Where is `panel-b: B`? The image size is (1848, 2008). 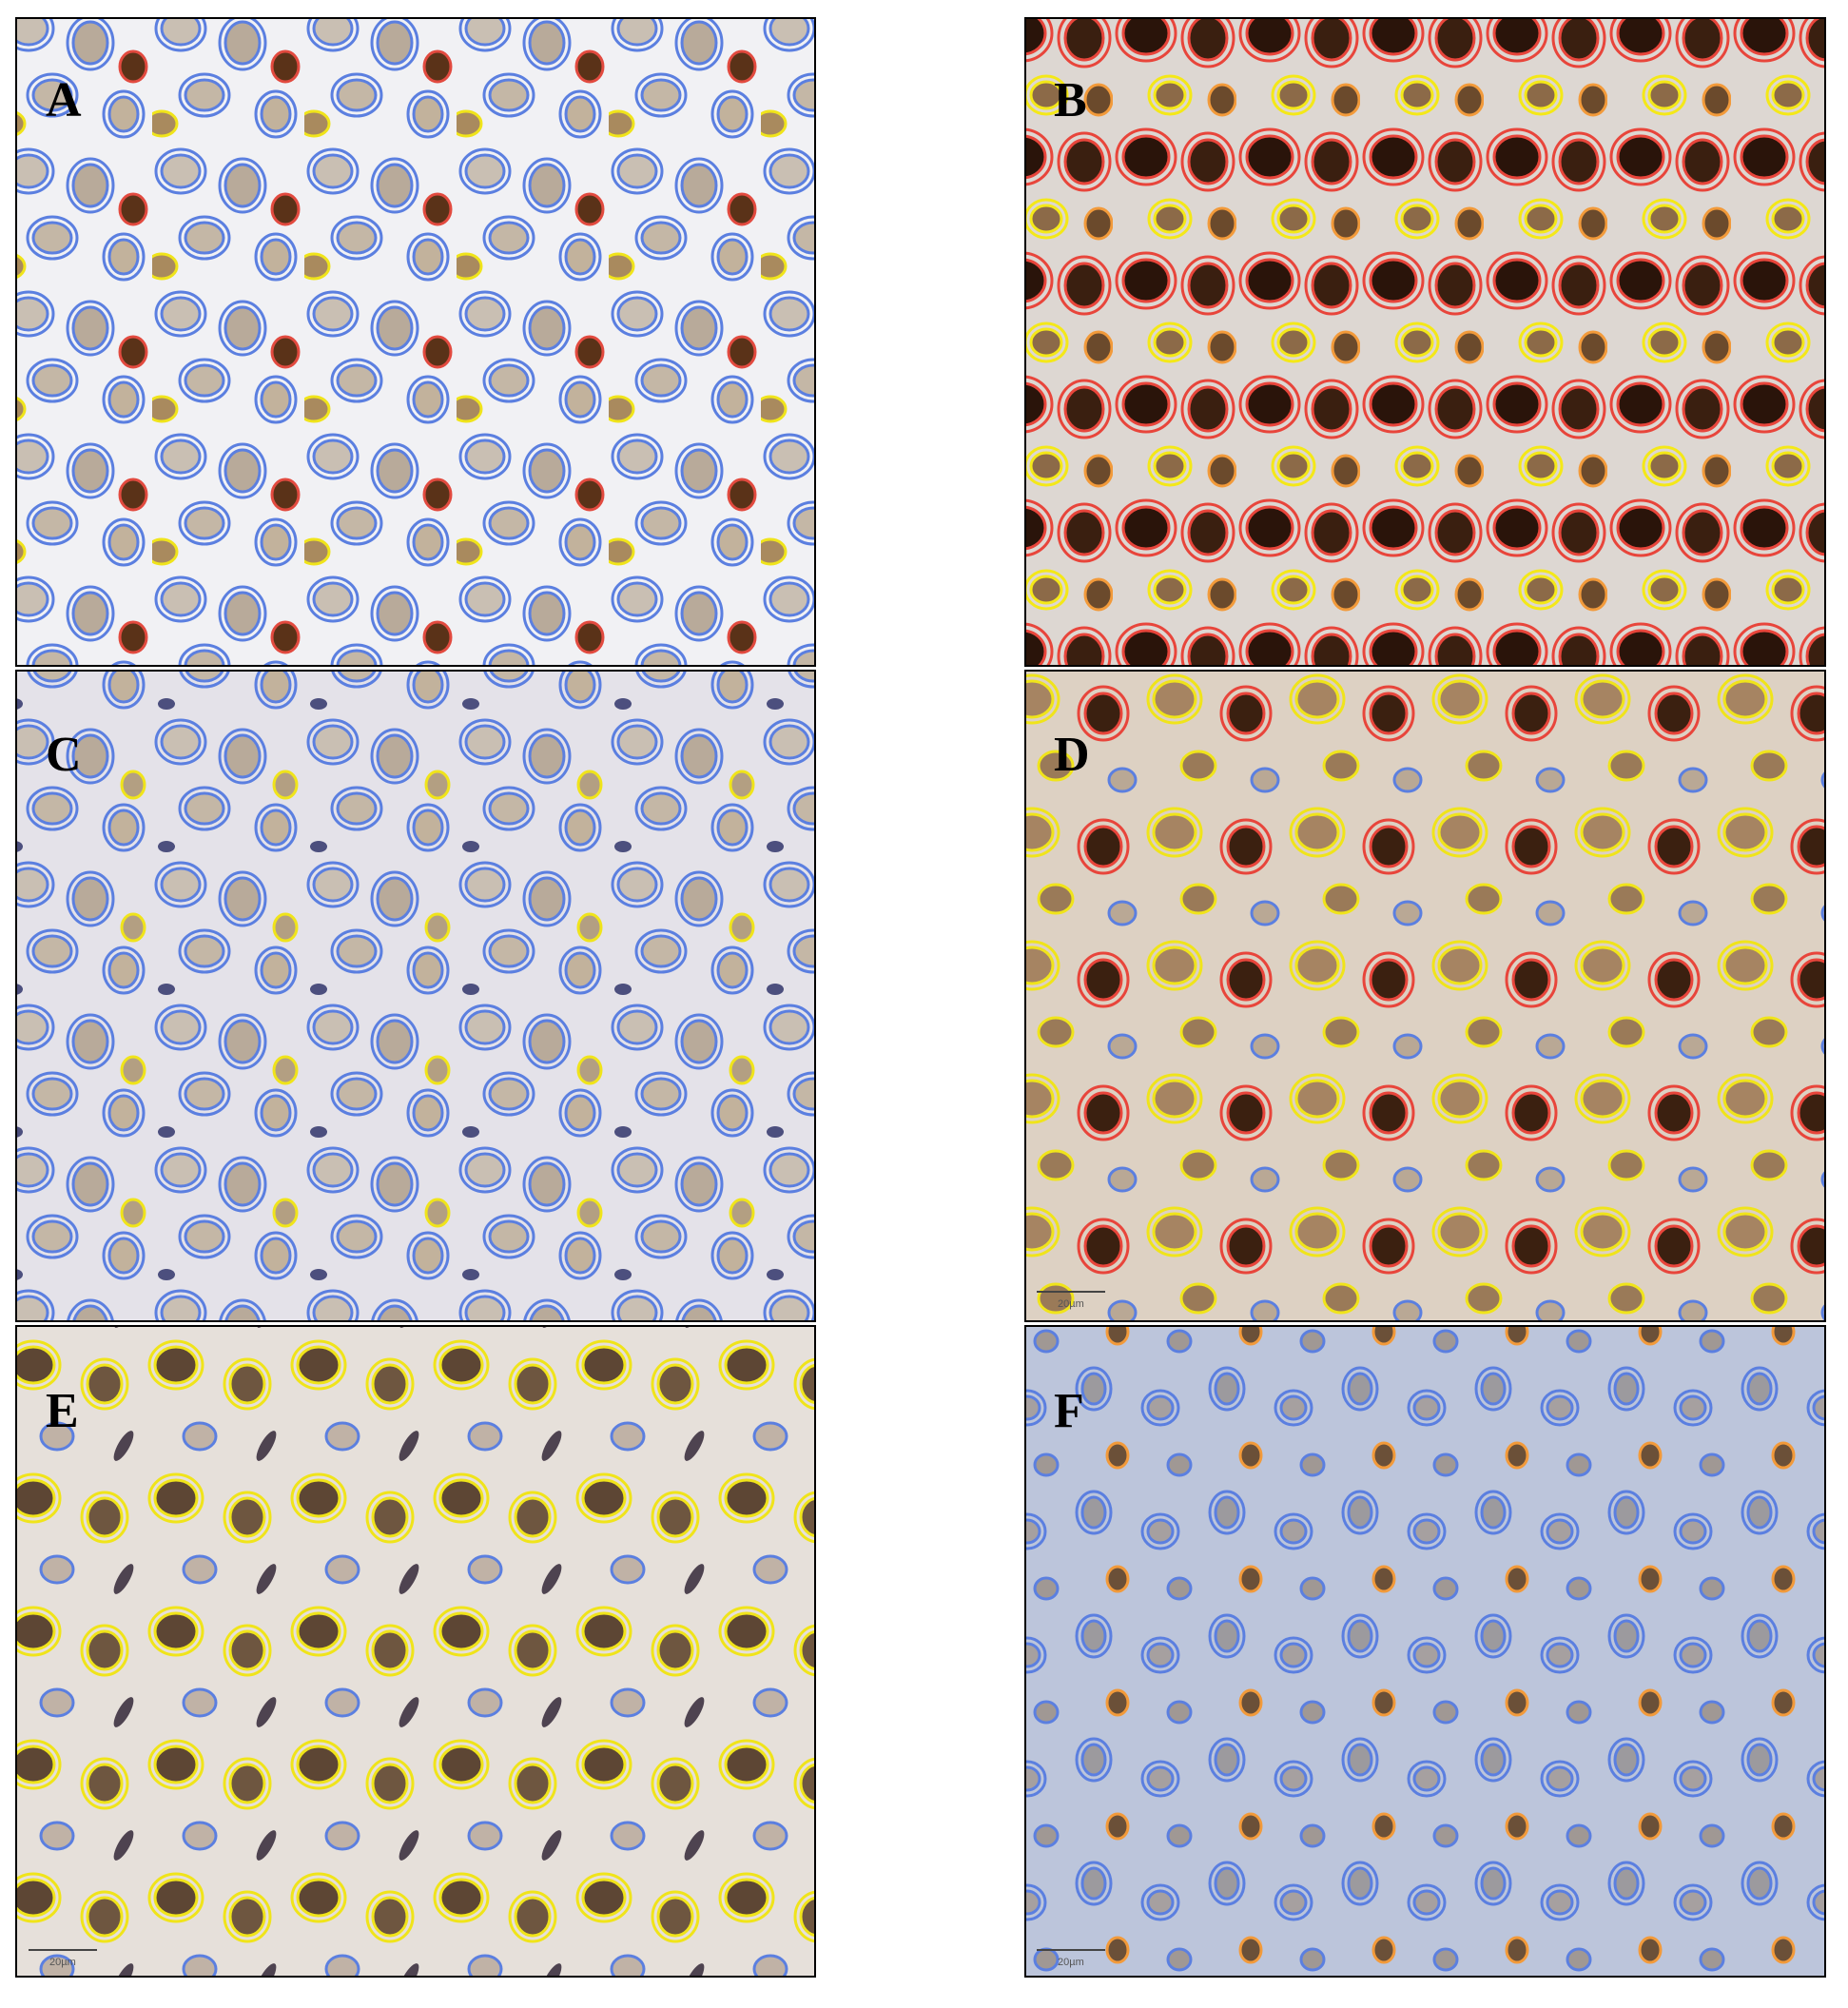 panel-b: B is located at coordinates (1425, 342).